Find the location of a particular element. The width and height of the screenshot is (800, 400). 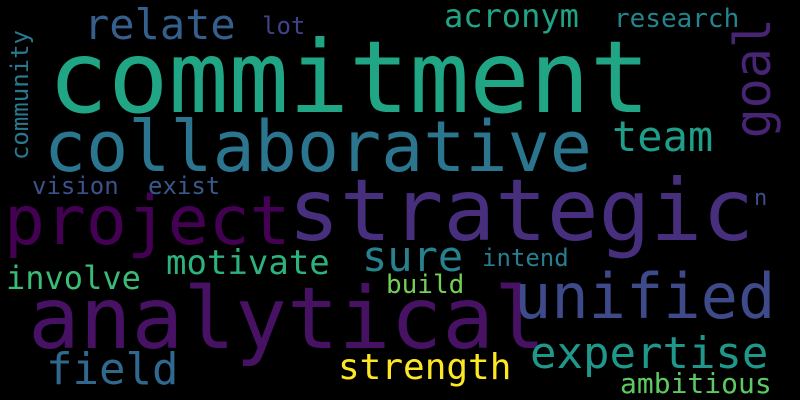

word-field: field is located at coordinates (112, 369).